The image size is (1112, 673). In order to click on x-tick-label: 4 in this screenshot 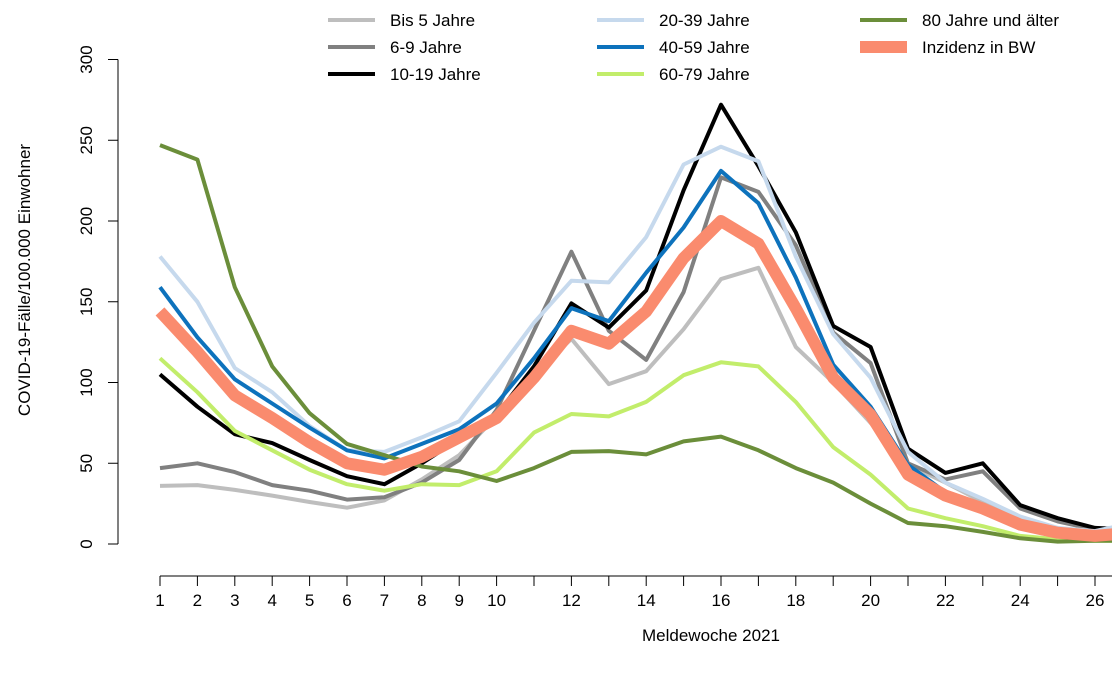, I will do `click(271, 600)`.